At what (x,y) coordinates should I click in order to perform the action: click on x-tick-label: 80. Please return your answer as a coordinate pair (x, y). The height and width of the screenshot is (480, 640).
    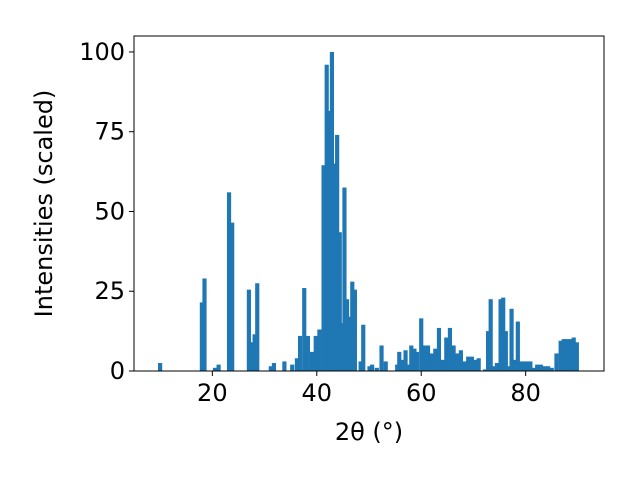
    Looking at the image, I should click on (525, 393).